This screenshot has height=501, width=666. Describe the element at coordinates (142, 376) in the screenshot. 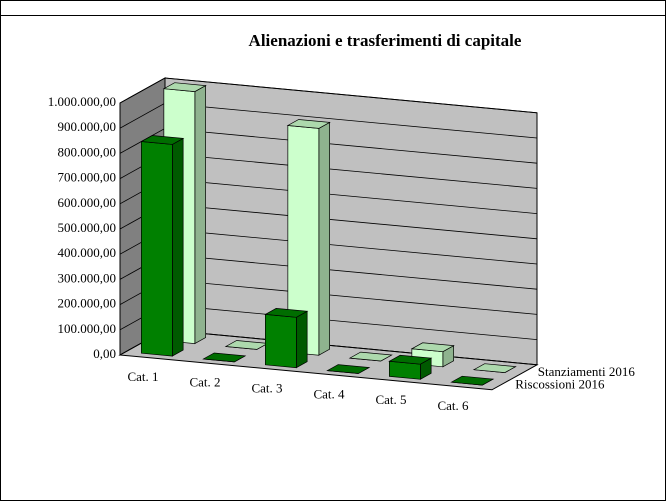

I see `x-tick-label: Cat. 1` at that location.